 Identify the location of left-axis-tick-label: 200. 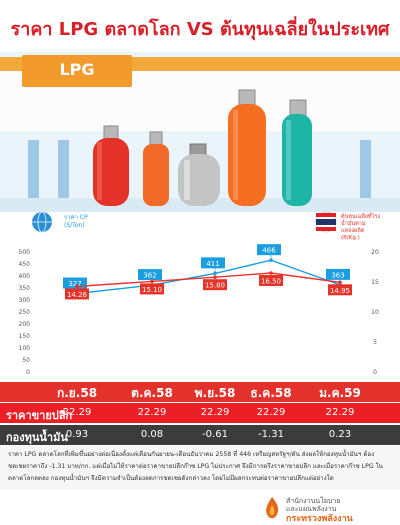
(25, 324).